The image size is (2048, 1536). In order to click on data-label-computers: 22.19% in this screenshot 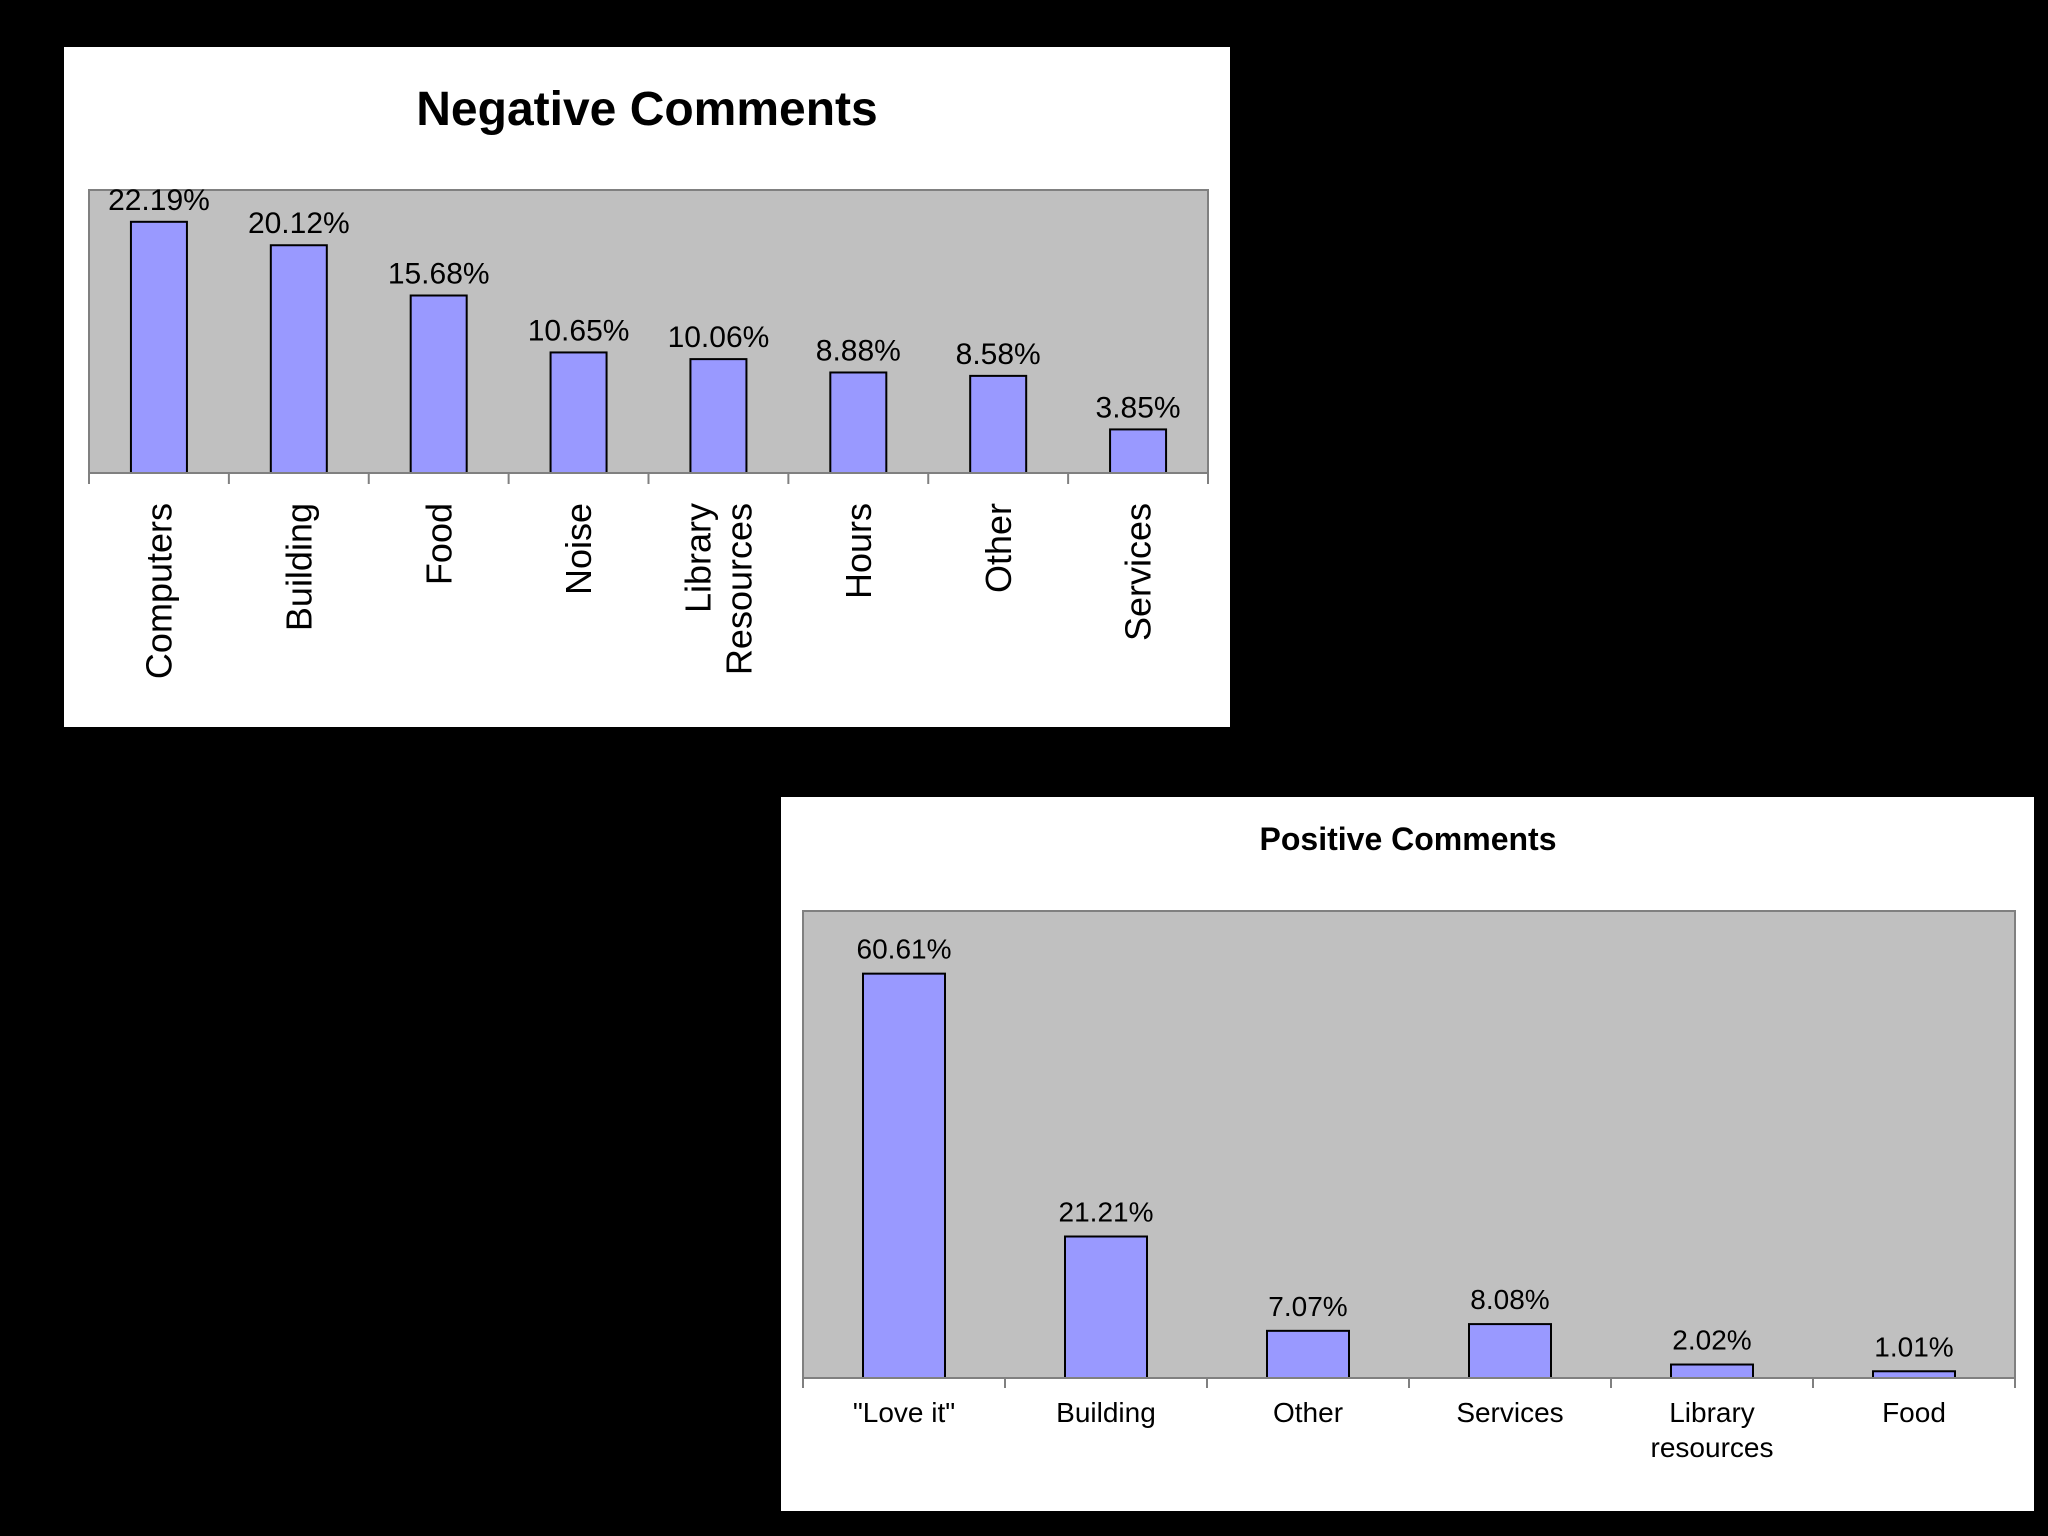, I will do `click(159, 200)`.